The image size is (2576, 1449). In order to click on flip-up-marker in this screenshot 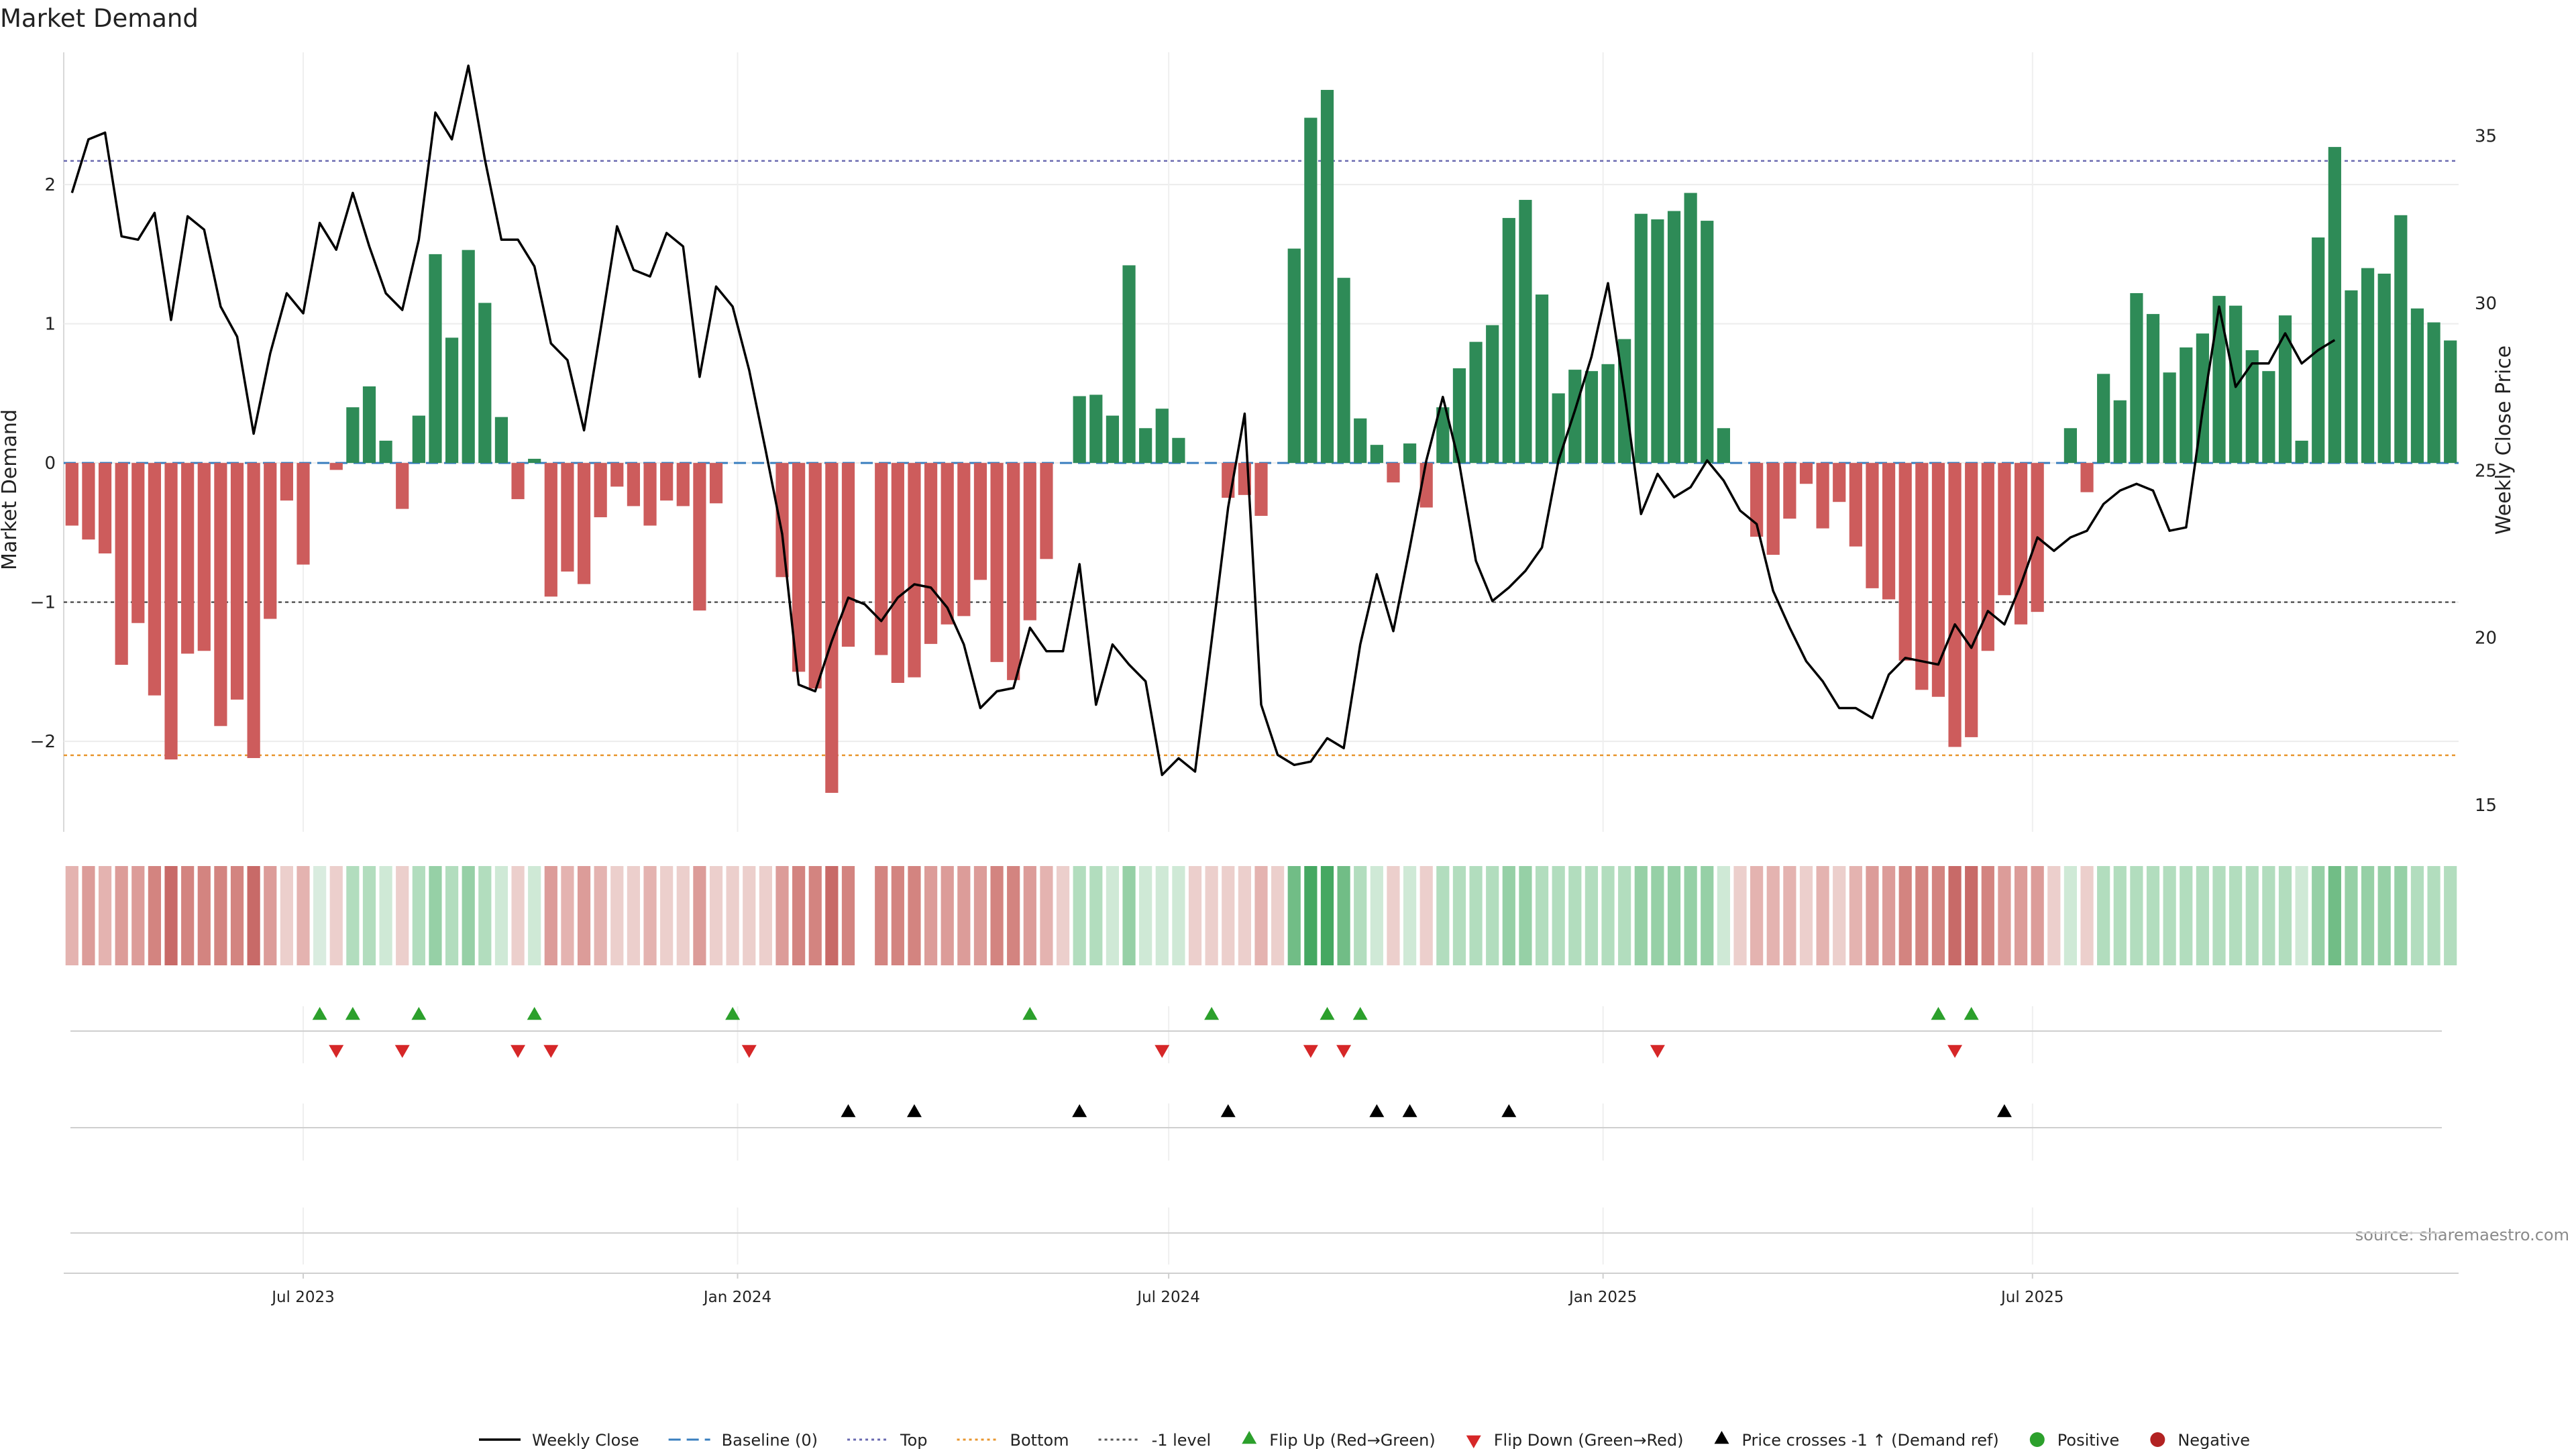, I will do `click(419, 1013)`.